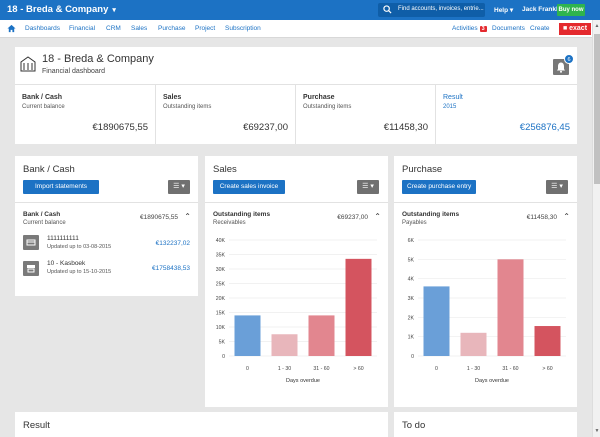  Describe the element at coordinates (284, 369) in the screenshot. I see `x-tick-label: 1 - 30` at that location.